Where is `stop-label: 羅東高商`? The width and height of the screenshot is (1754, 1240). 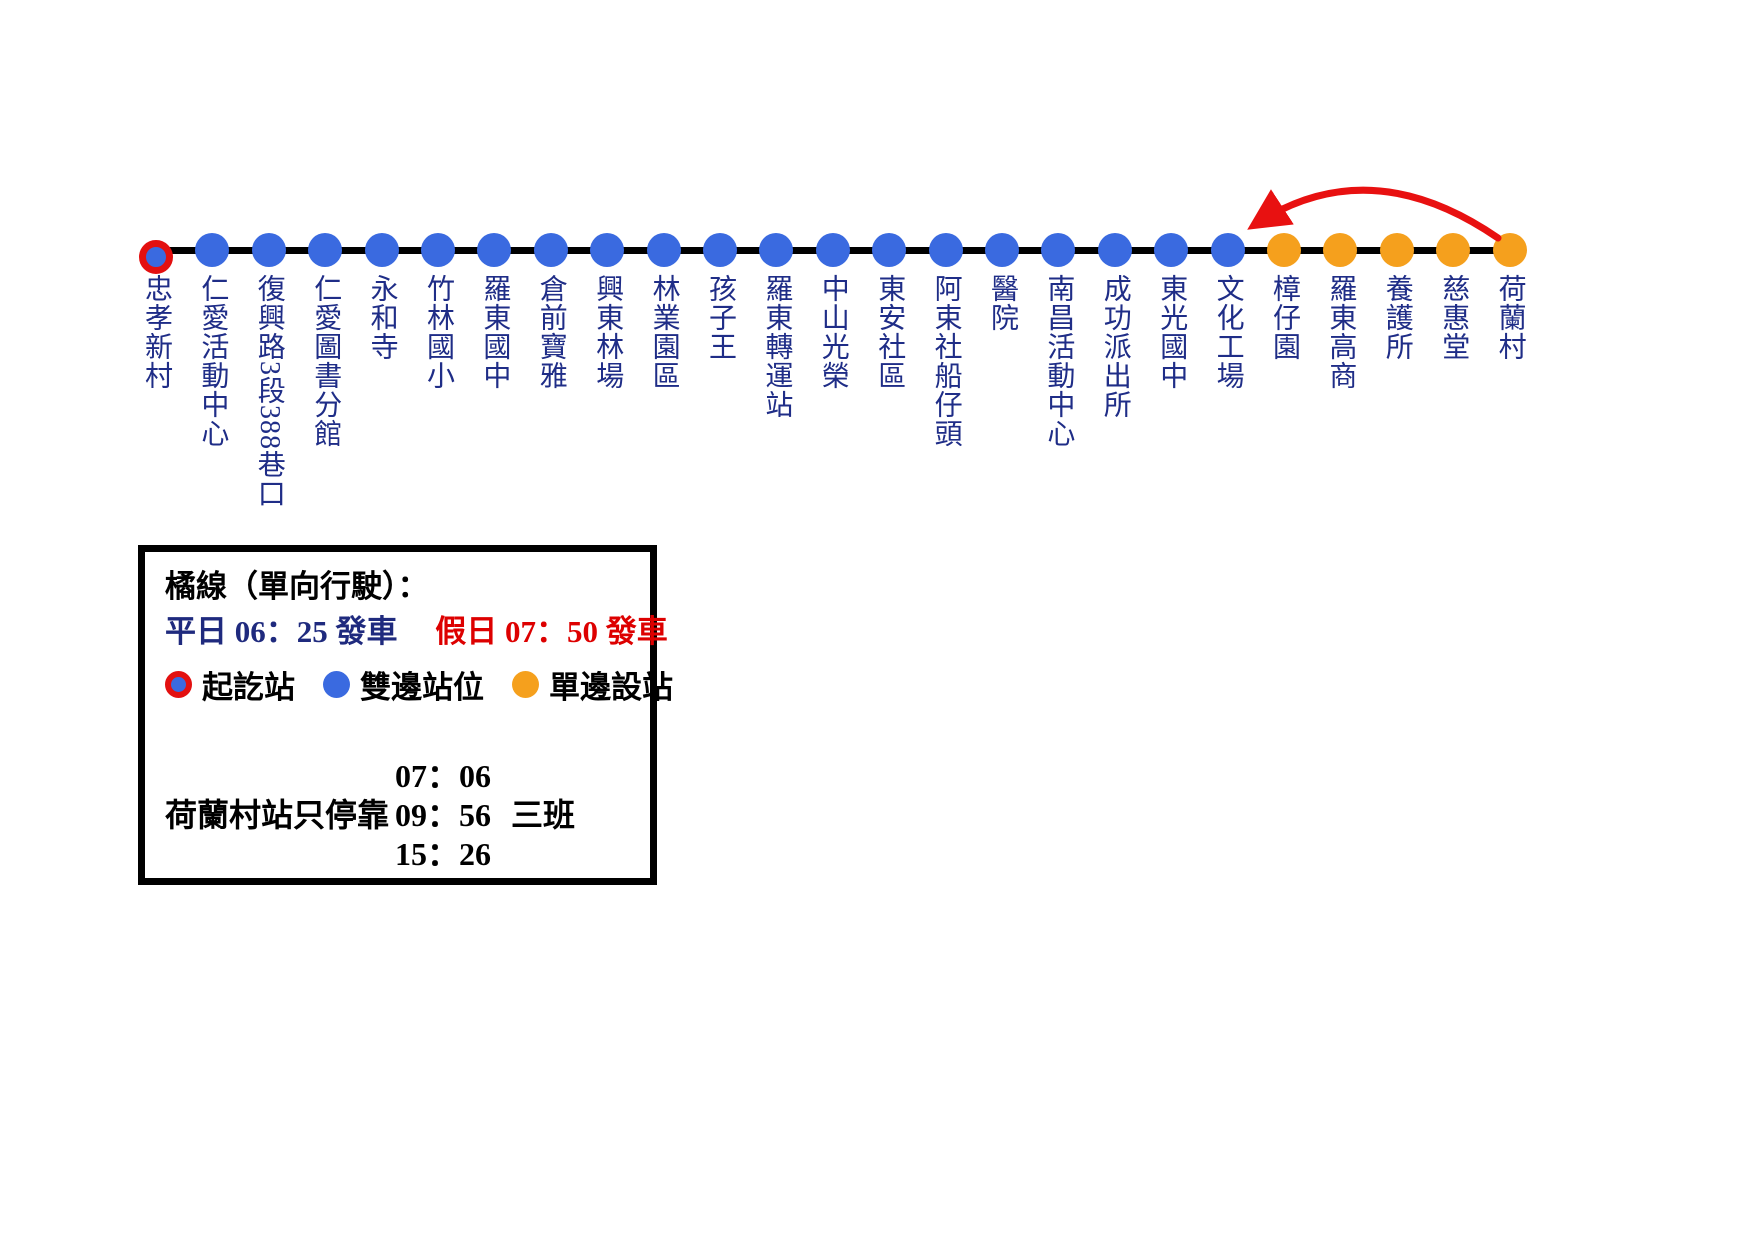 stop-label: 羅東高商 is located at coordinates (1341, 332).